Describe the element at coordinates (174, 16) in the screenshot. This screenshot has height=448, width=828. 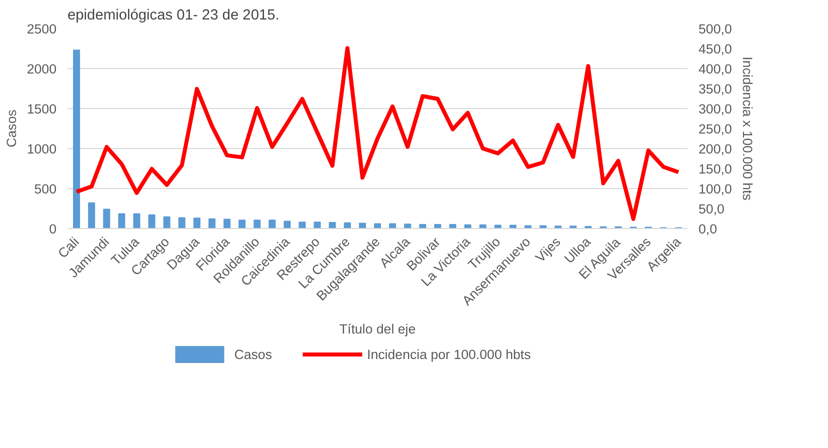
I see `chart-title: epidemiológicas 01- 23 de 2015.` at that location.